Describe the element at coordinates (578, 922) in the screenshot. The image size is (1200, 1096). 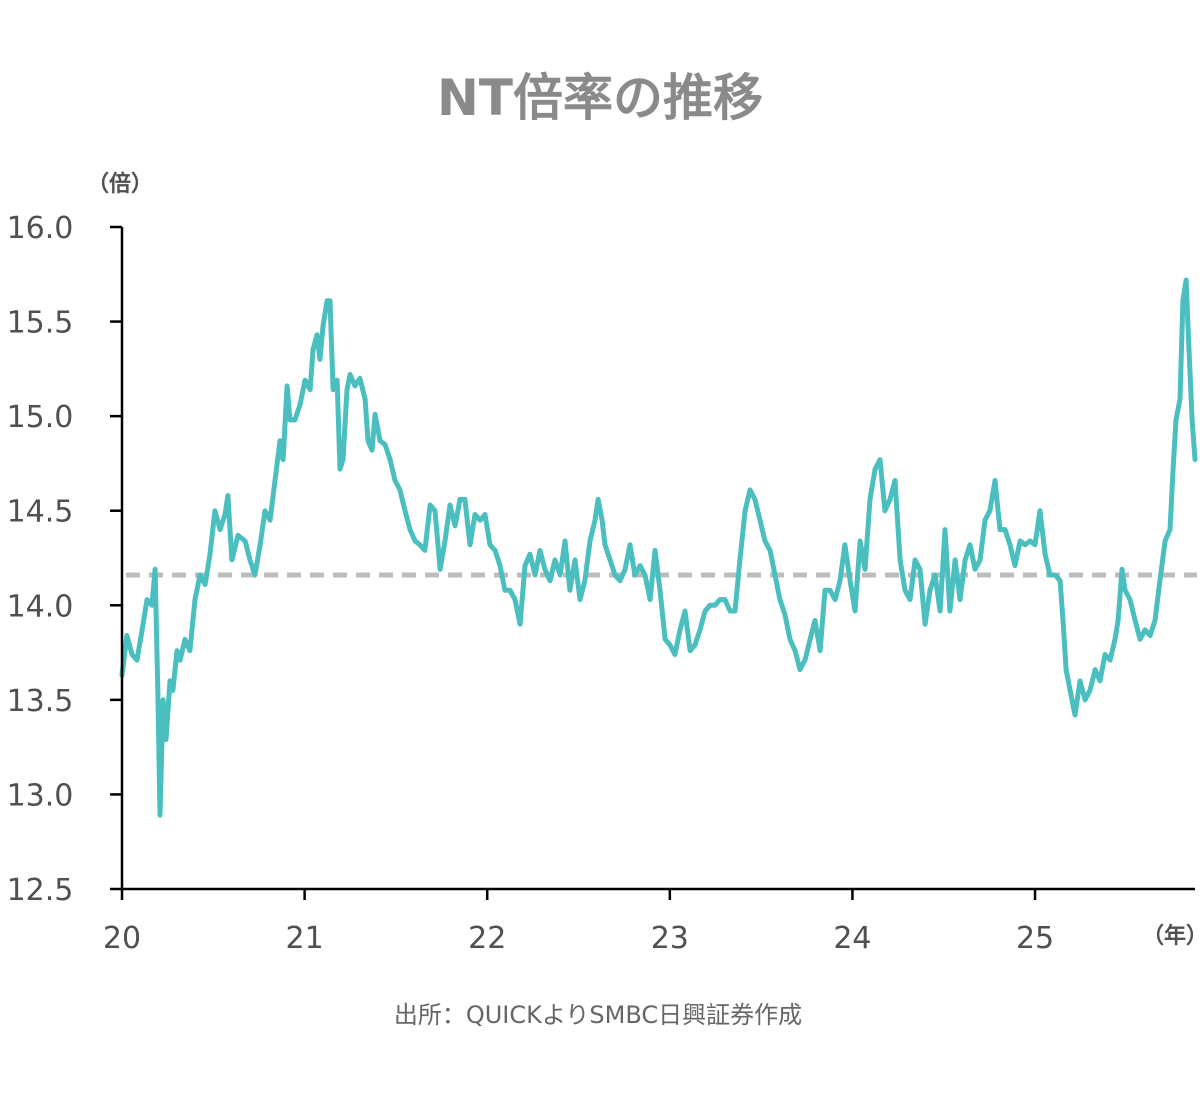
I see `x-axis-ticks: 20 21 22 23 24 25` at that location.